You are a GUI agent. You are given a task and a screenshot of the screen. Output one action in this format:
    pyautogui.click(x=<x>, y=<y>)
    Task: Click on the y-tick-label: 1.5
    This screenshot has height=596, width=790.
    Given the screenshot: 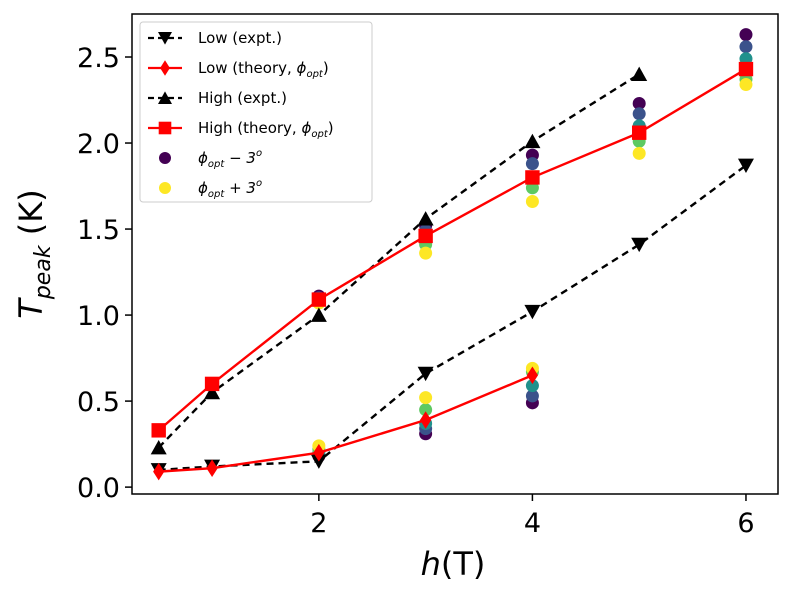 What is the action you would take?
    pyautogui.click(x=98, y=230)
    